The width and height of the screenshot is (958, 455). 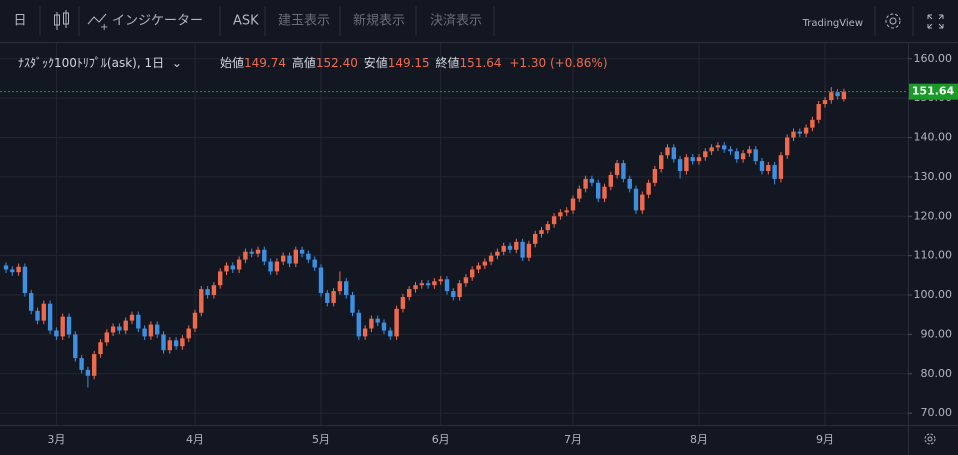 What do you see at coordinates (19, 21) in the screenshot?
I see `interval-button: 日` at bounding box center [19, 21].